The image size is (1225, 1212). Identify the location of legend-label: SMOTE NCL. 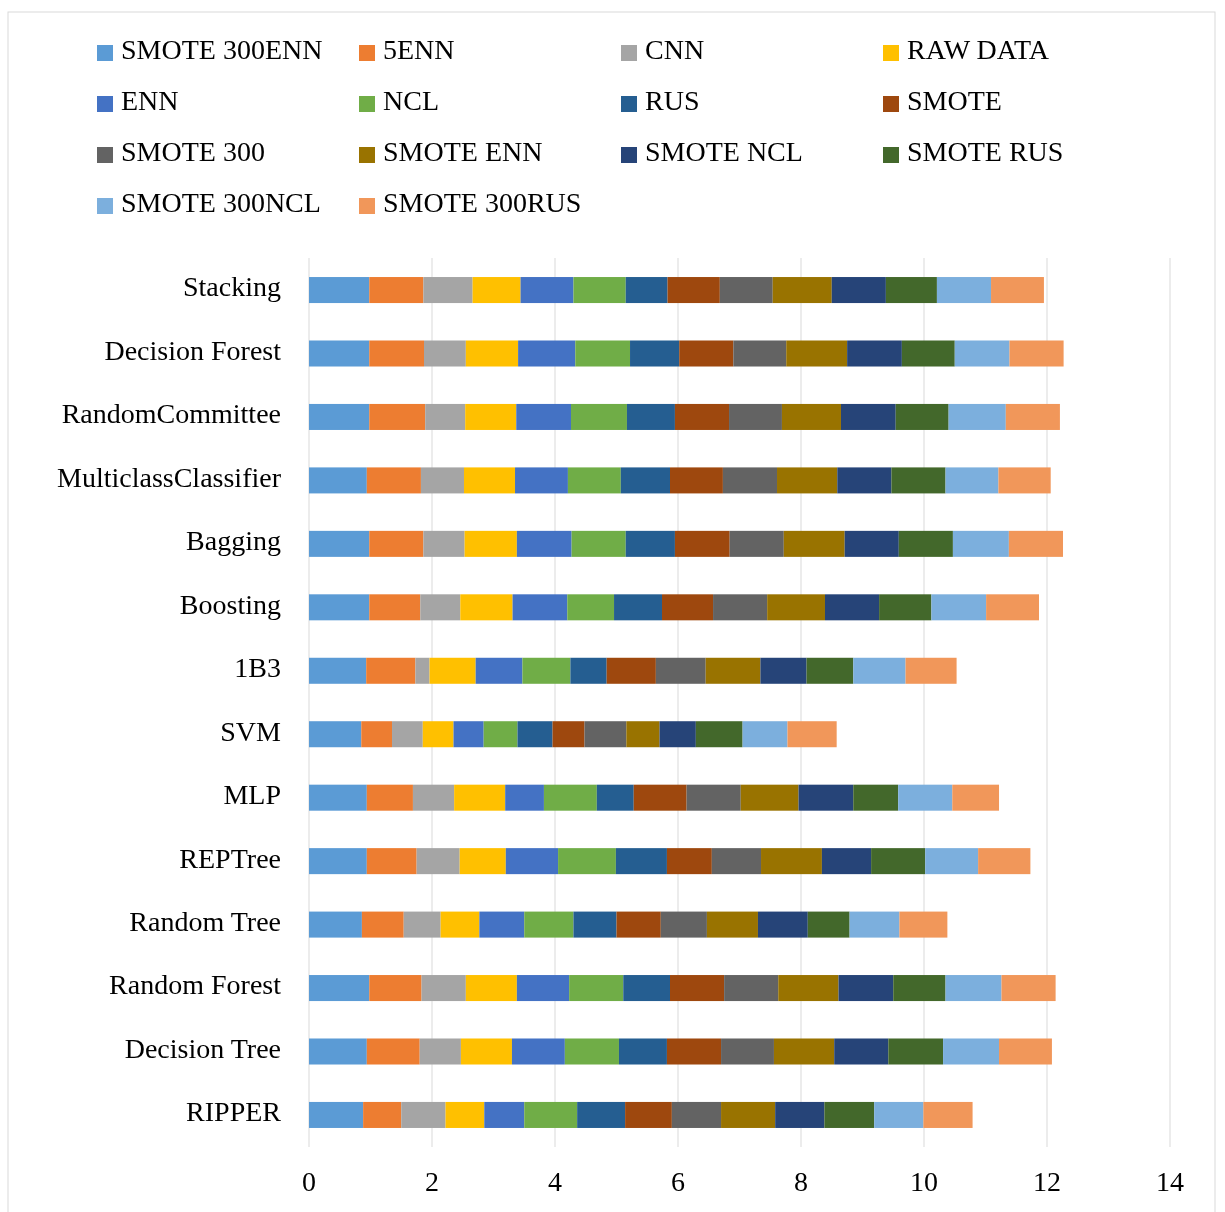
(724, 152).